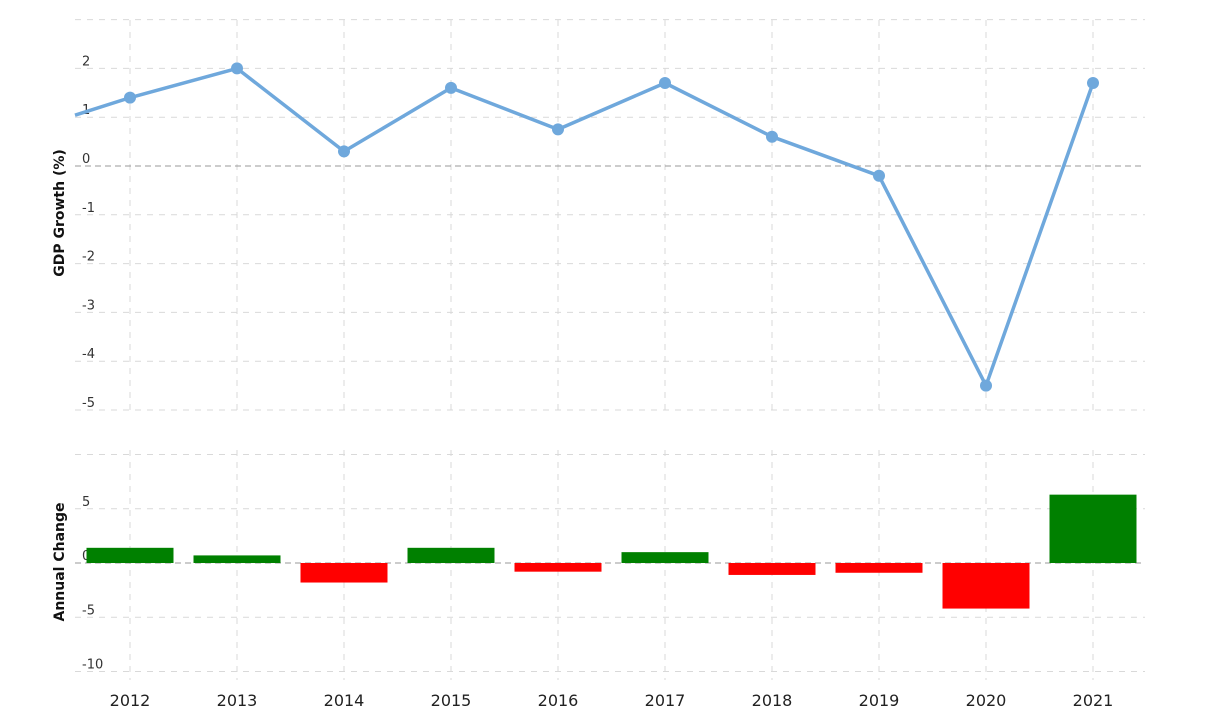 The width and height of the screenshot is (1222, 723). What do you see at coordinates (86, 61) in the screenshot?
I see `line-y-tick: 2` at bounding box center [86, 61].